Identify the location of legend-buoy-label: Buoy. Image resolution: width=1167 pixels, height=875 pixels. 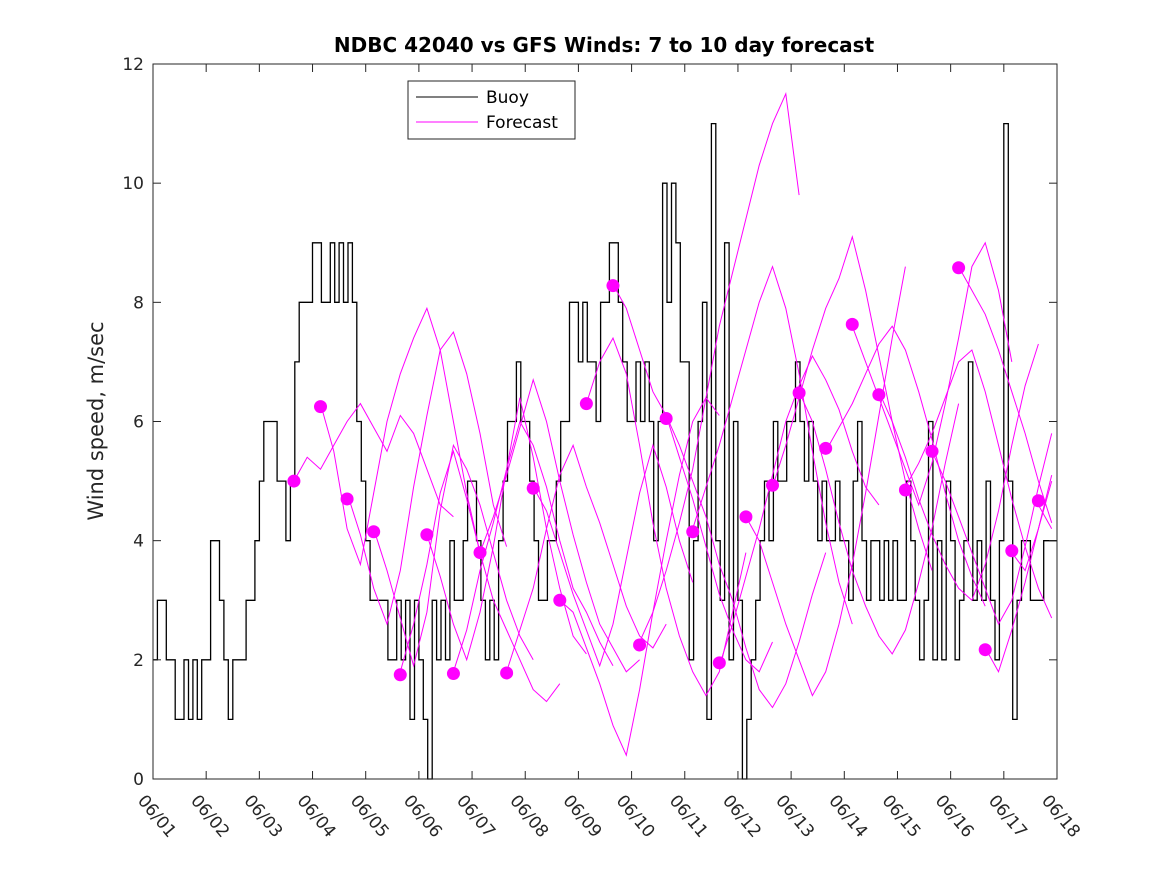
(507, 98).